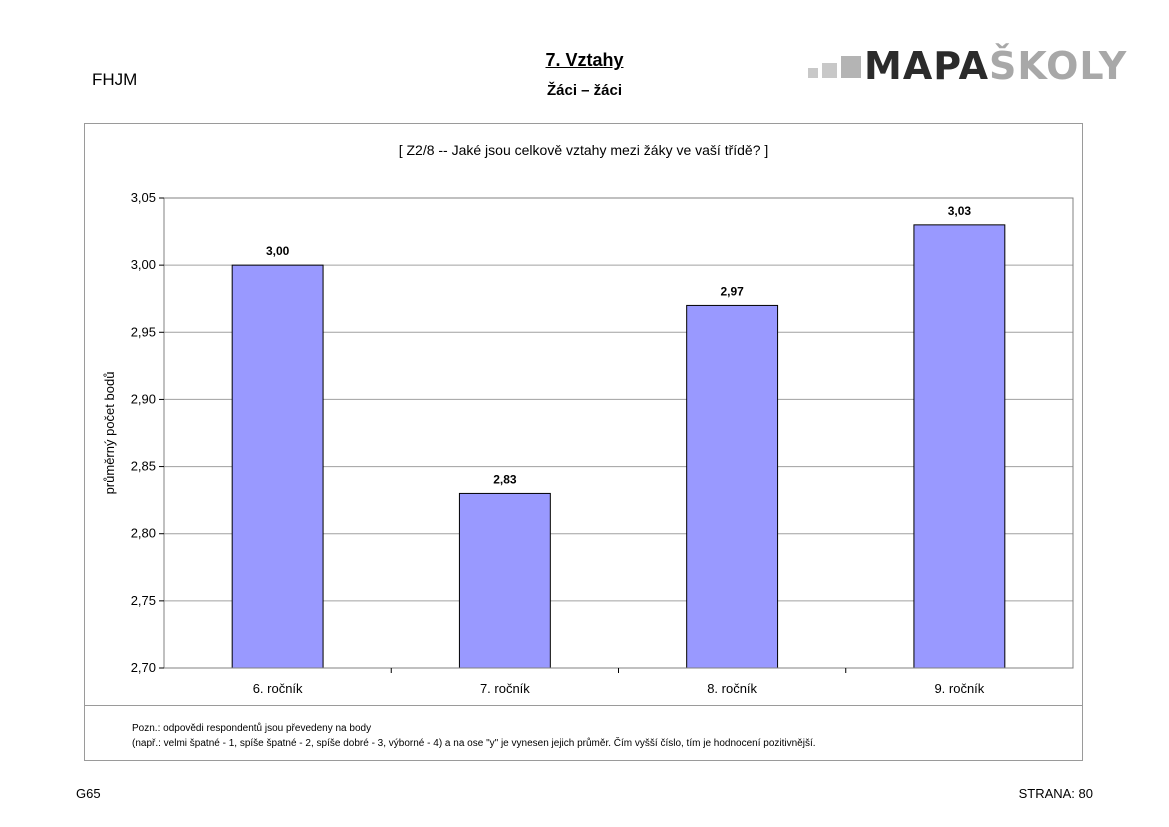 This screenshot has width=1169, height=827. What do you see at coordinates (959, 688) in the screenshot?
I see `x-tick-label: 9. ročník` at bounding box center [959, 688].